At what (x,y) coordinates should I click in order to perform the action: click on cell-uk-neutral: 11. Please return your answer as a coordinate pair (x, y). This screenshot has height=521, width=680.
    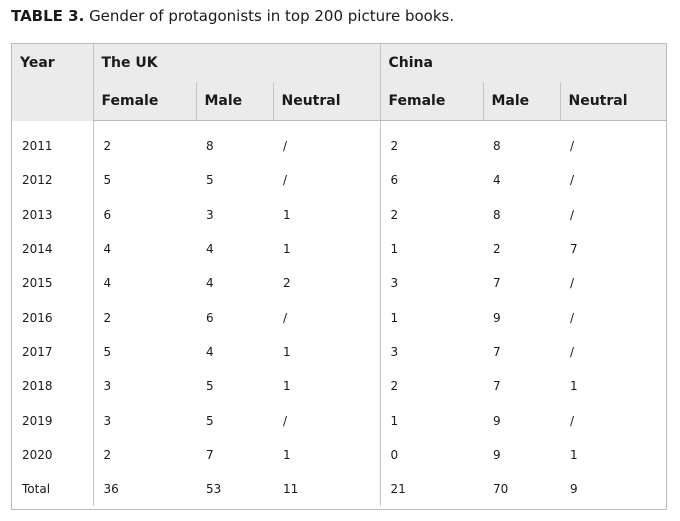
    Looking at the image, I should click on (291, 489).